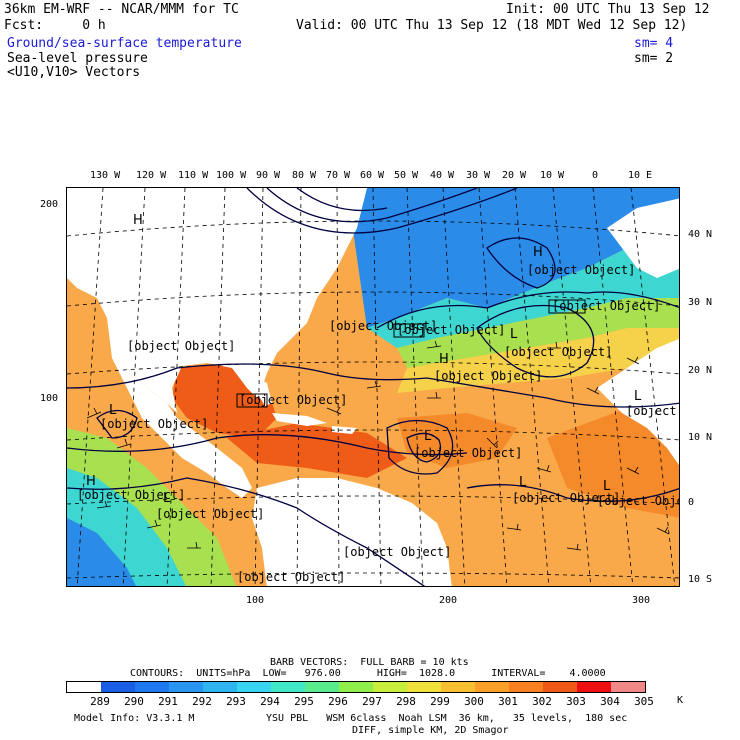  I want to click on lon-label: 70 W, so click(338, 175).